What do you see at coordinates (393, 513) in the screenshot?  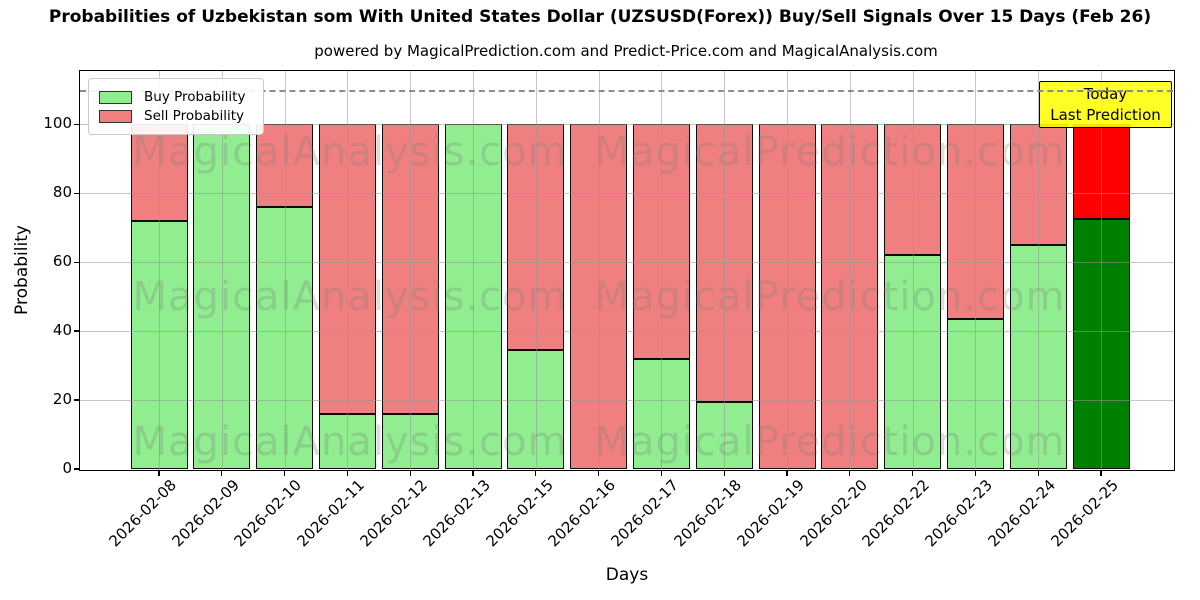 I see `x-tick-label: 2026-02-12` at bounding box center [393, 513].